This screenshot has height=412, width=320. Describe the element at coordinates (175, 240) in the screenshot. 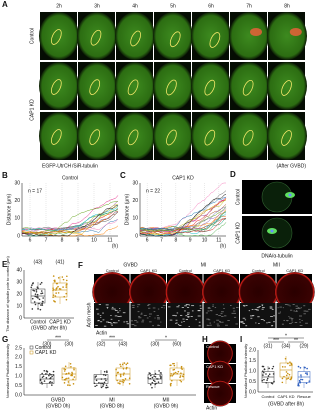

I see `x-tick-label: 8` at that location.